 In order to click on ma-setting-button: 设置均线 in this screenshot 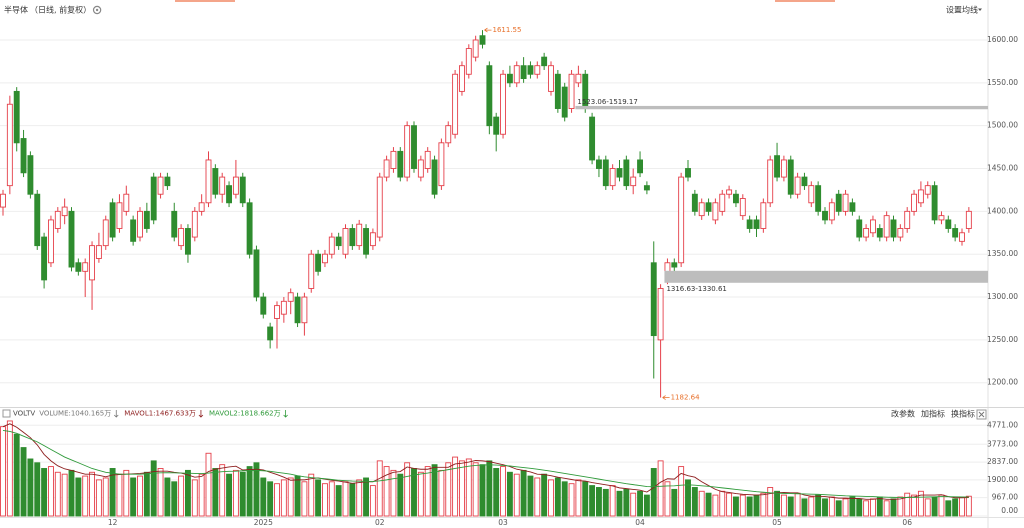, I will do `click(962, 10)`.